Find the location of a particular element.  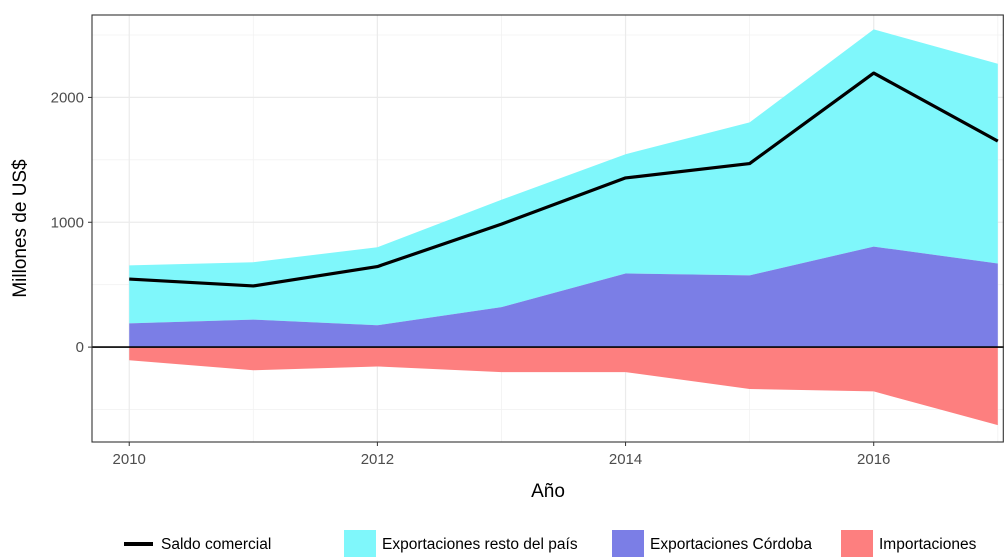

y-tick-label: 1000 is located at coordinates (67, 222).